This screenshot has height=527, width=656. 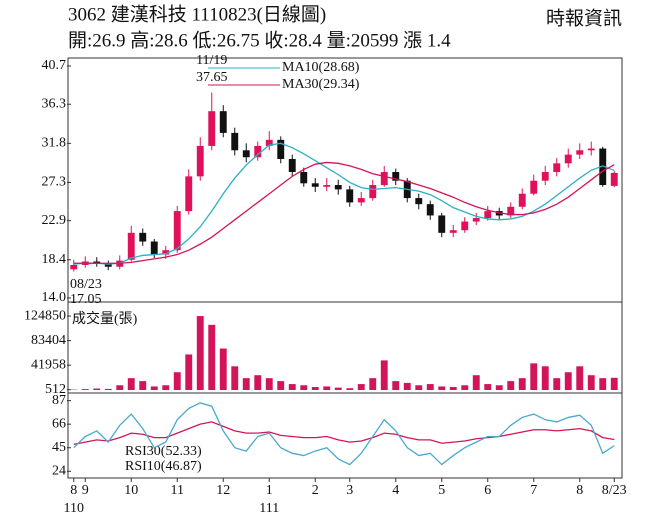 I want to click on chart-title: 3062 建漢科技 1110823(日線圖), so click(x=197, y=14).